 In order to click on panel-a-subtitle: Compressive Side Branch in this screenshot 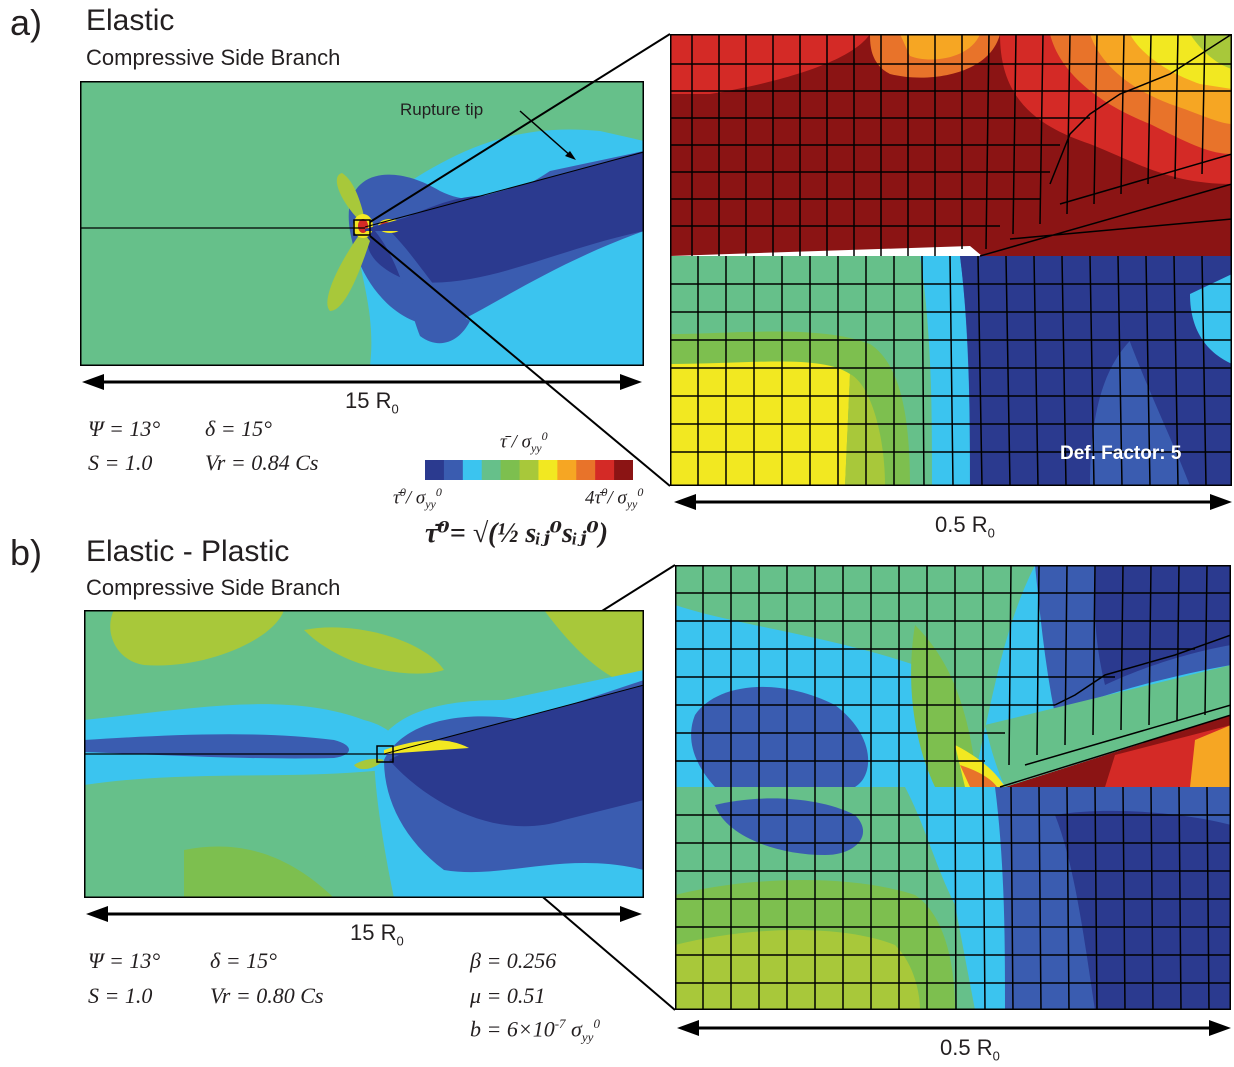, I will do `click(213, 57)`.